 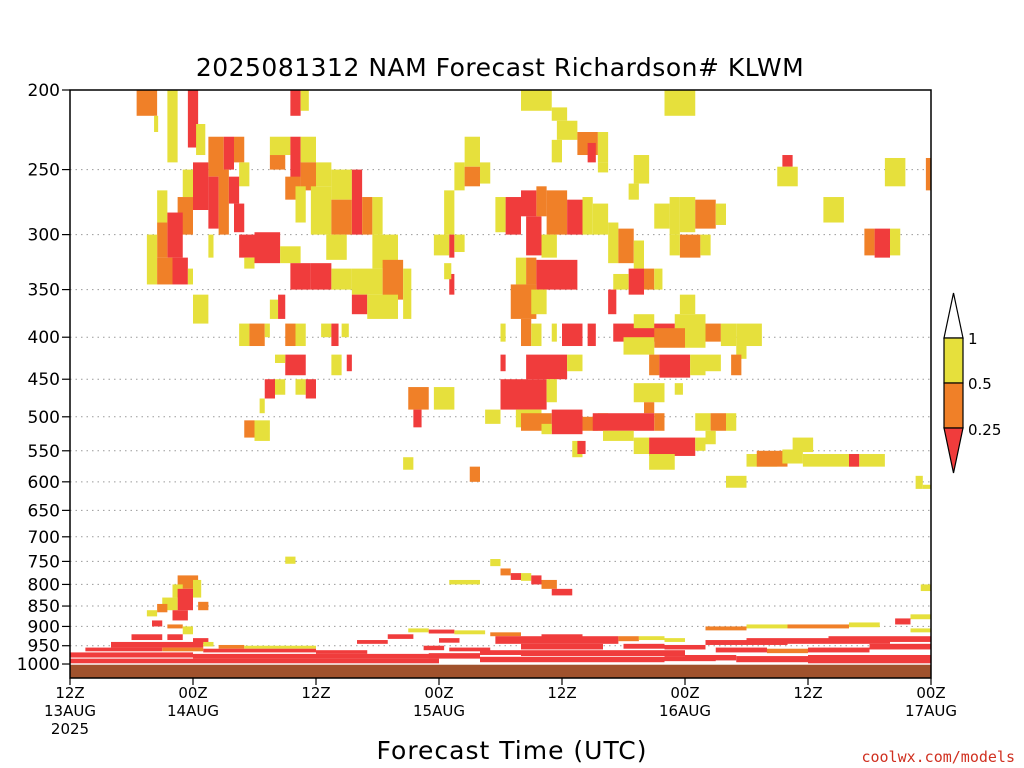 What do you see at coordinates (953, 405) in the screenshot?
I see `colorbar-orange` at bounding box center [953, 405].